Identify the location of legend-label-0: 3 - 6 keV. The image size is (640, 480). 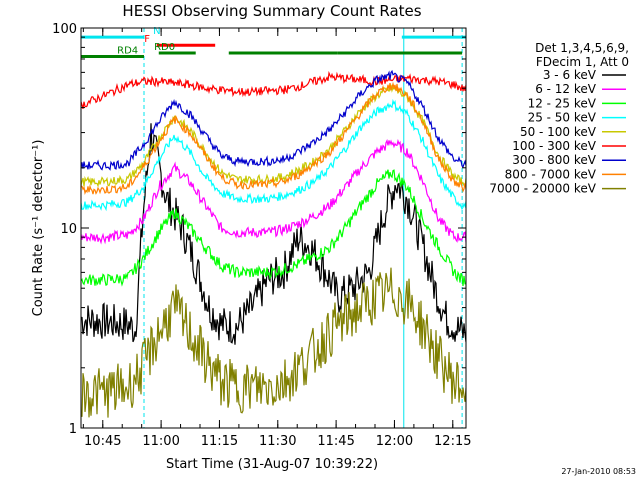
(570, 75).